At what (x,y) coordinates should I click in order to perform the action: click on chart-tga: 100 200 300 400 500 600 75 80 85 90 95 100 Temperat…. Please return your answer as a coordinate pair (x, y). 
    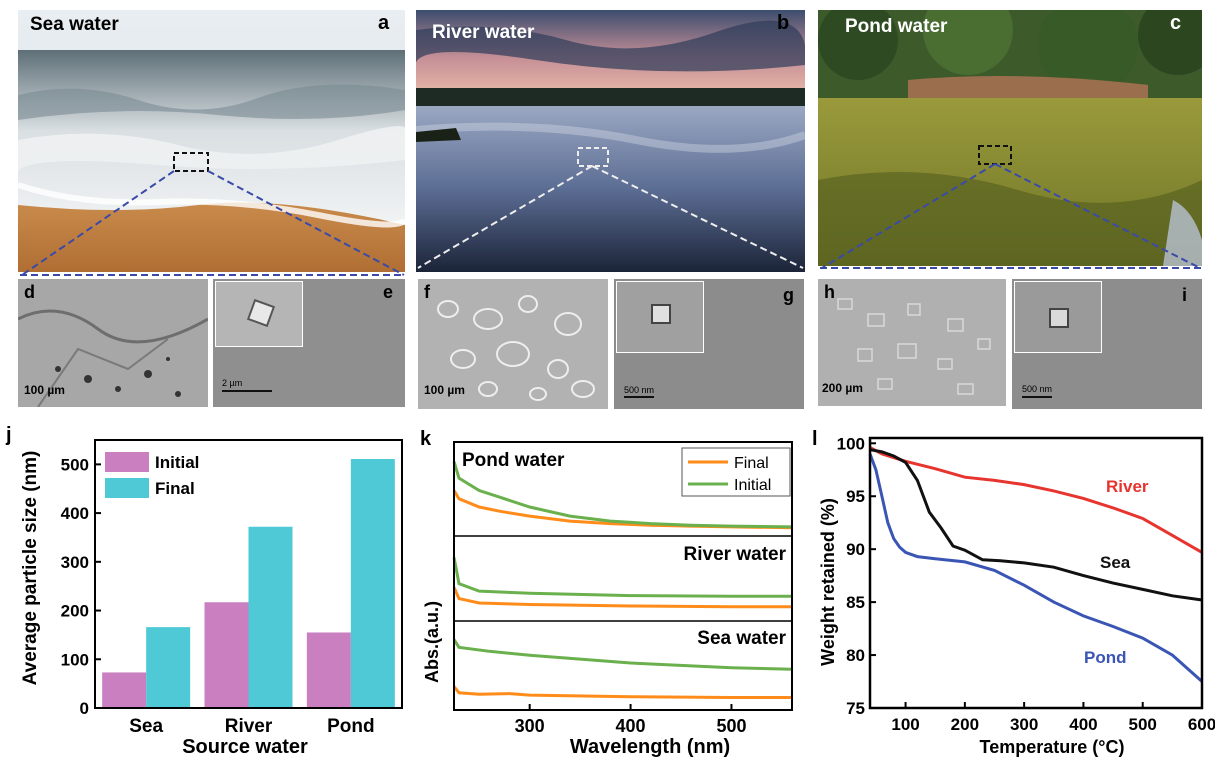
    Looking at the image, I should click on (1016, 595).